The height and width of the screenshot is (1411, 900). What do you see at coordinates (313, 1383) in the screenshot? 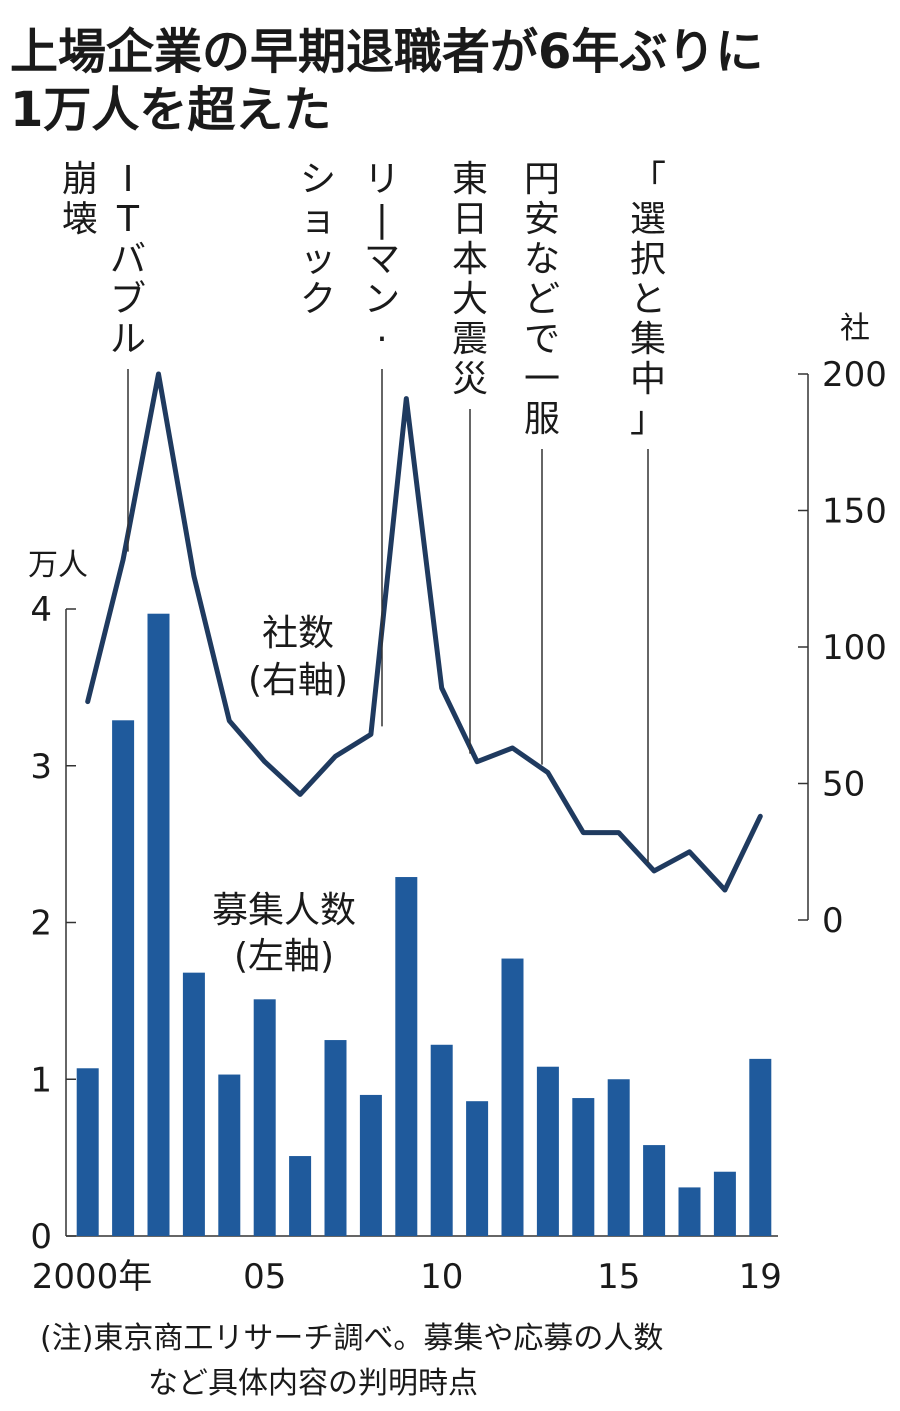
I see `chart-note-line-2: など具体内容の判明時点` at bounding box center [313, 1383].